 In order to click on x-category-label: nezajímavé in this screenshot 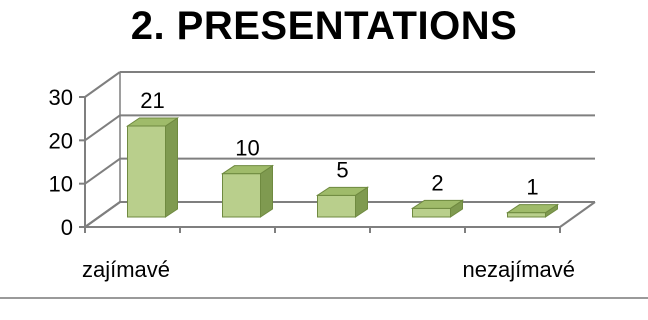, I will do `click(518, 269)`.